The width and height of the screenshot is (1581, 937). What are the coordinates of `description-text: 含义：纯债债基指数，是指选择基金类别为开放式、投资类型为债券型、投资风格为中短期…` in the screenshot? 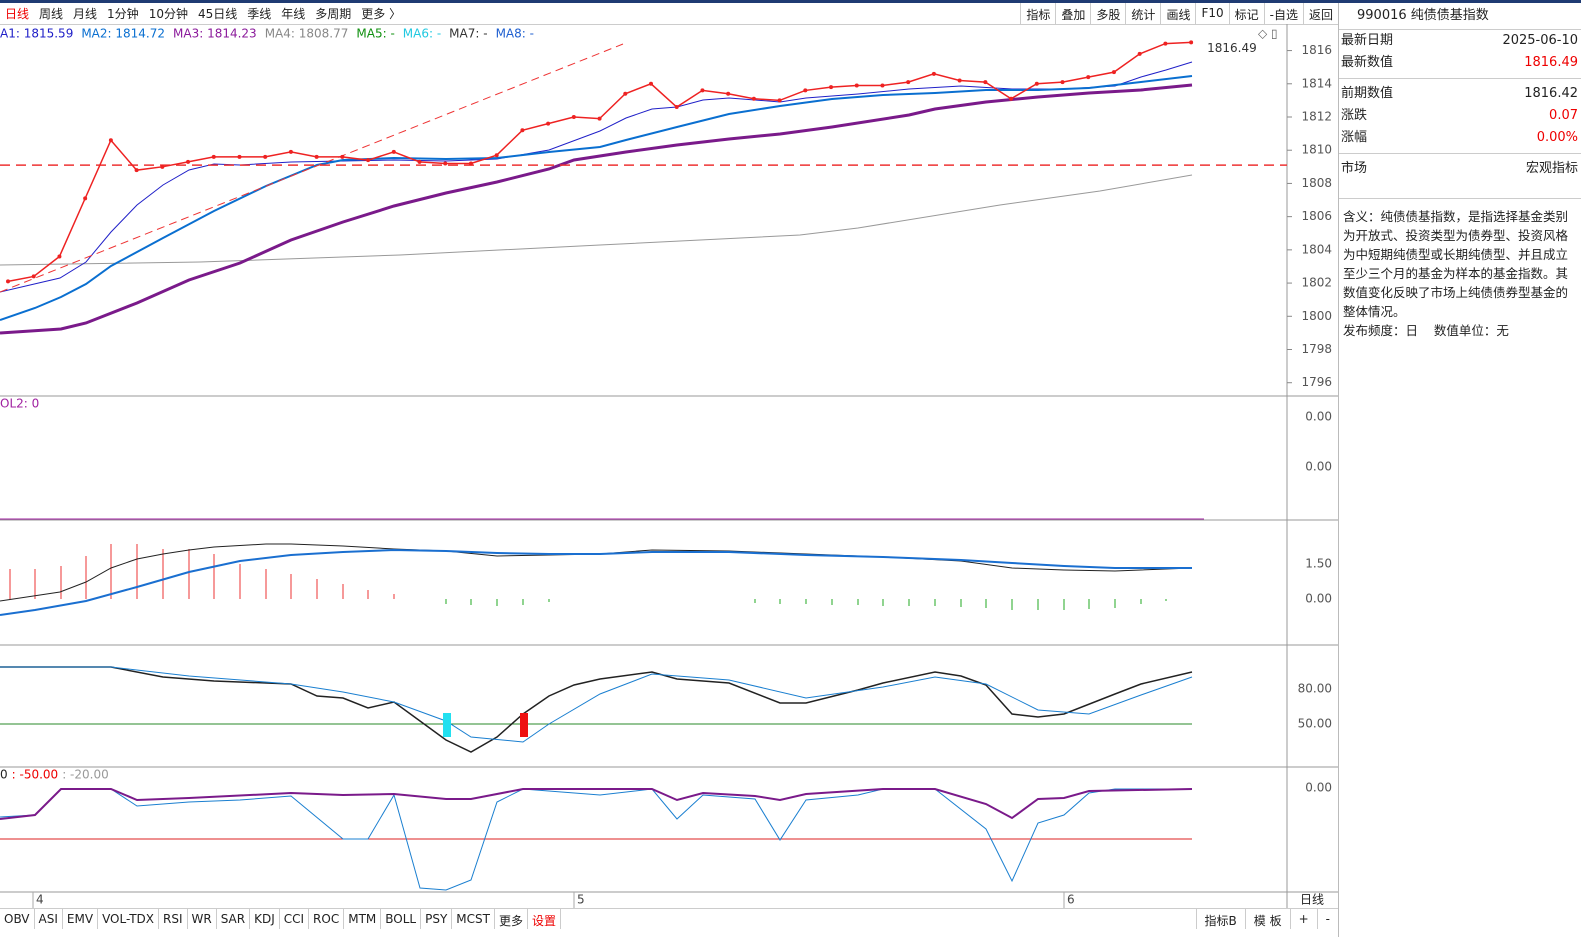 It's located at (1456, 264).